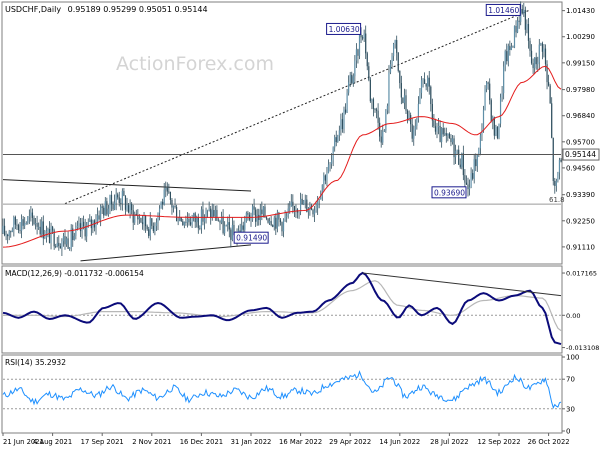 The image size is (600, 450). I want to click on price-trendline, so click(166, 253).